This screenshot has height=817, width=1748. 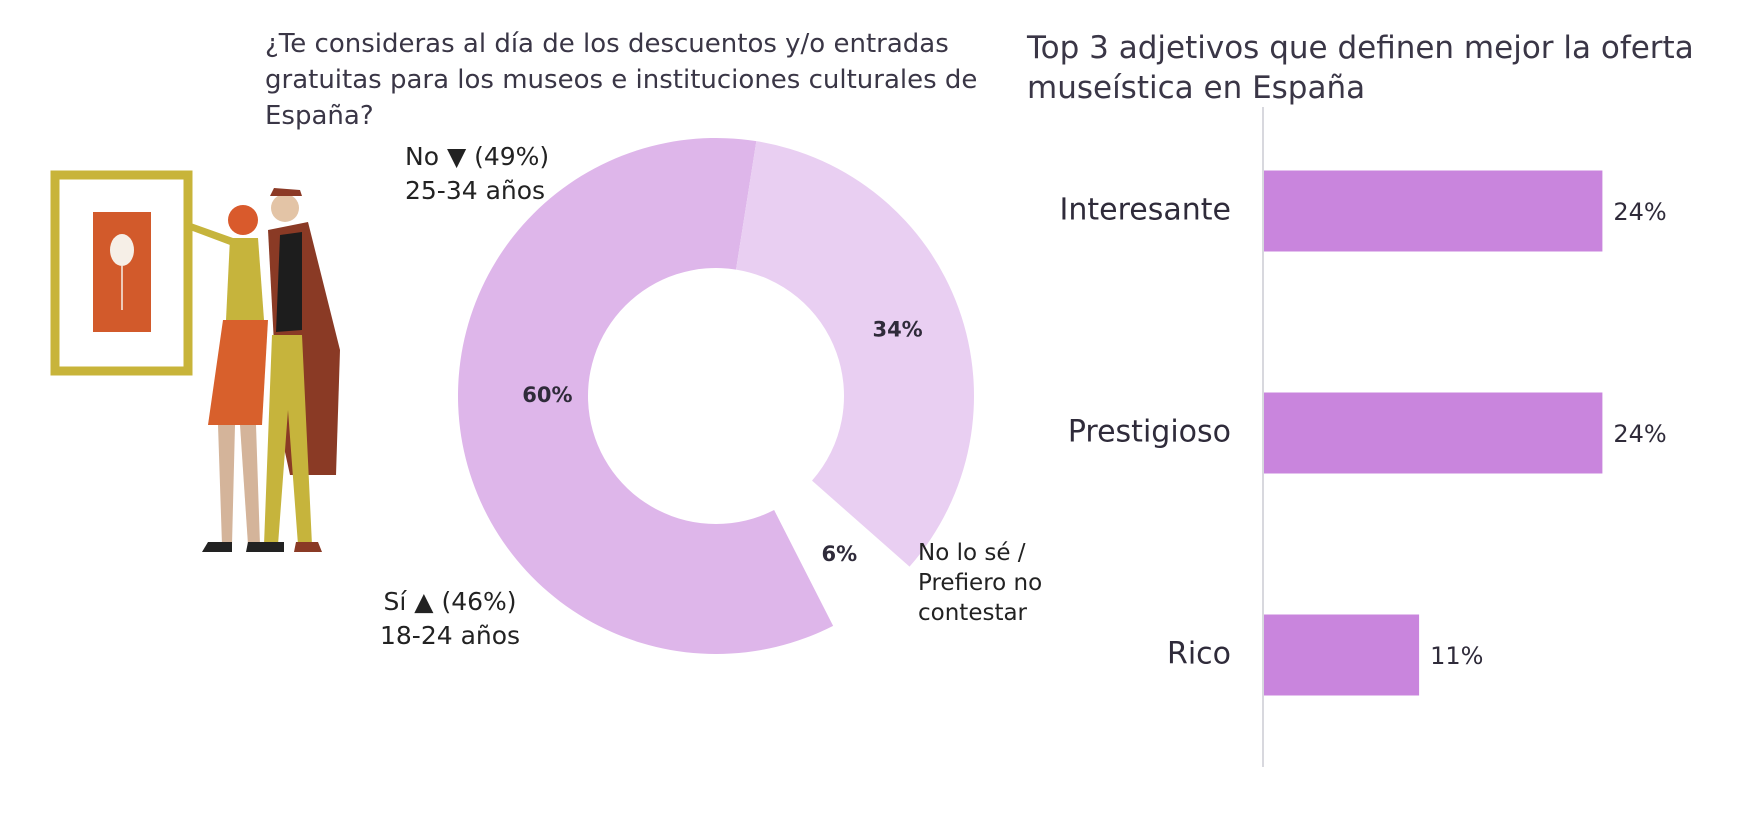 I want to click on donut-label-3: 6%, so click(x=840, y=554).